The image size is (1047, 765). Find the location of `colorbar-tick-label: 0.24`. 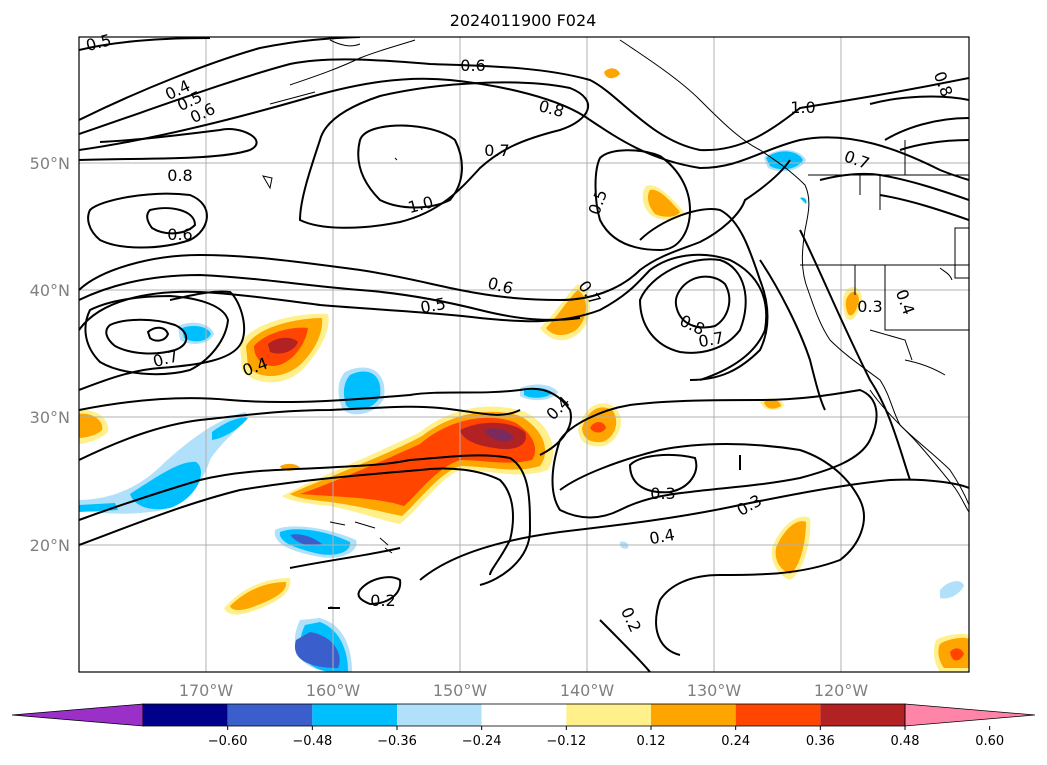

colorbar-tick-label: 0.24 is located at coordinates (735, 741).